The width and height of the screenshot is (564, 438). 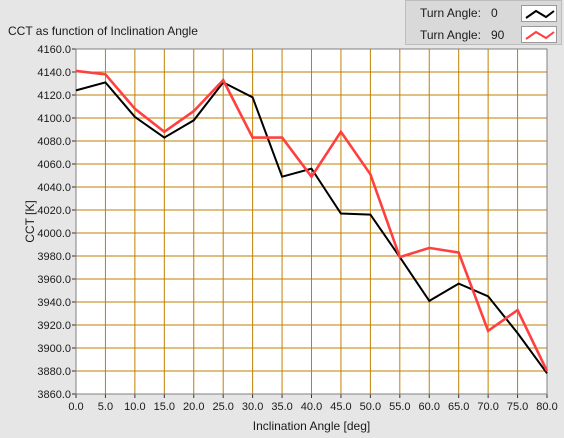 What do you see at coordinates (399, 407) in the screenshot?
I see `x-tick-label: 55.0` at bounding box center [399, 407].